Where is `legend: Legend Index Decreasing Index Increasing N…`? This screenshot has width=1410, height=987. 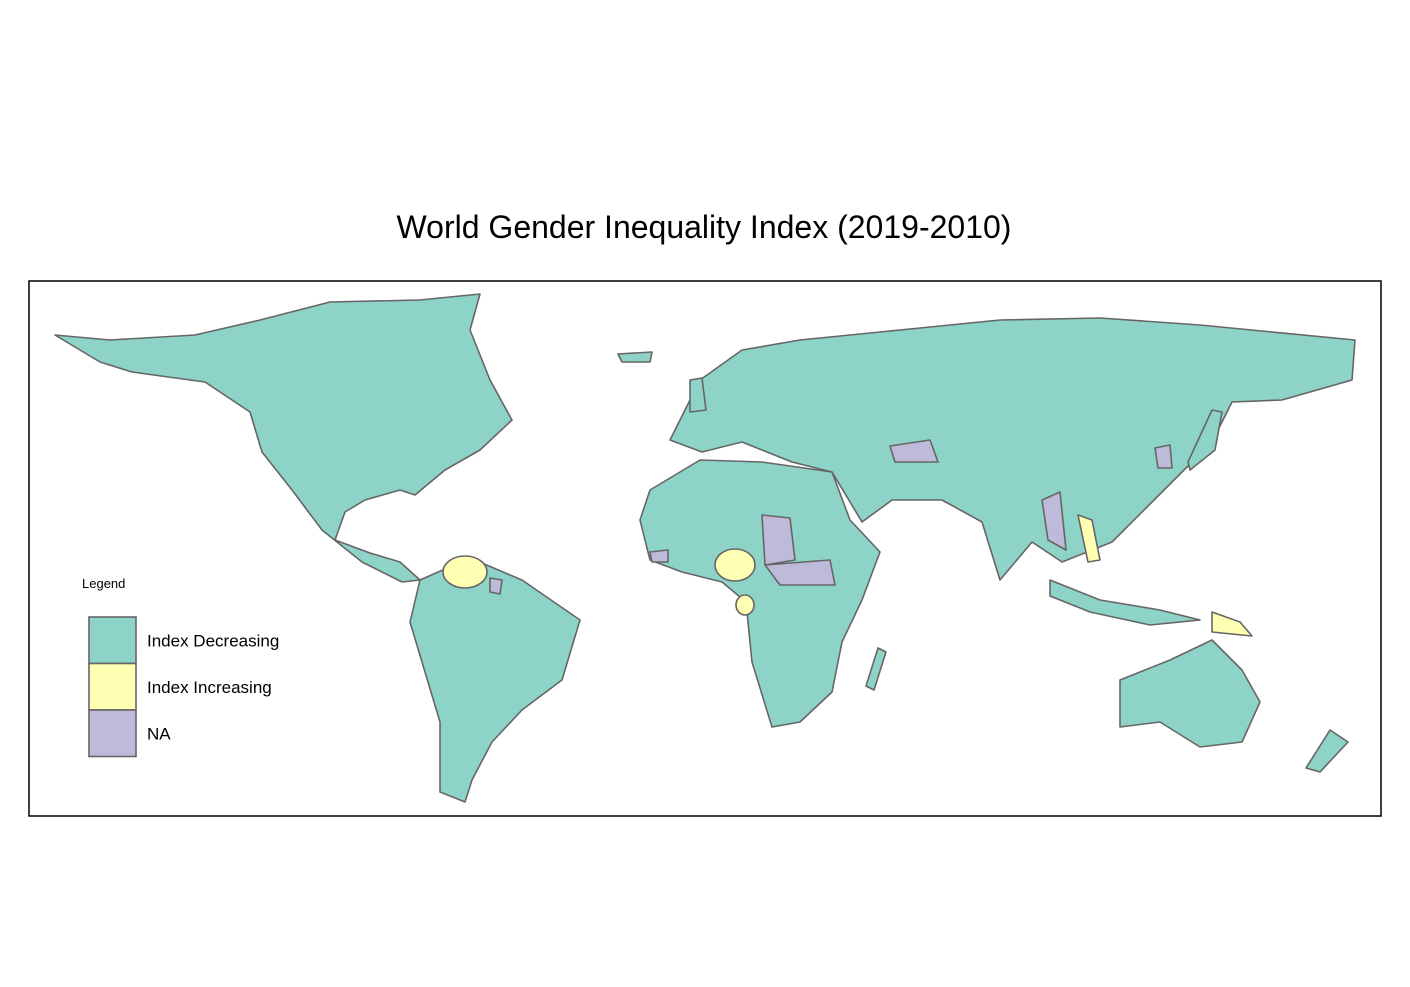 legend: Legend Index Decreasing Index Increasing N… is located at coordinates (180, 667).